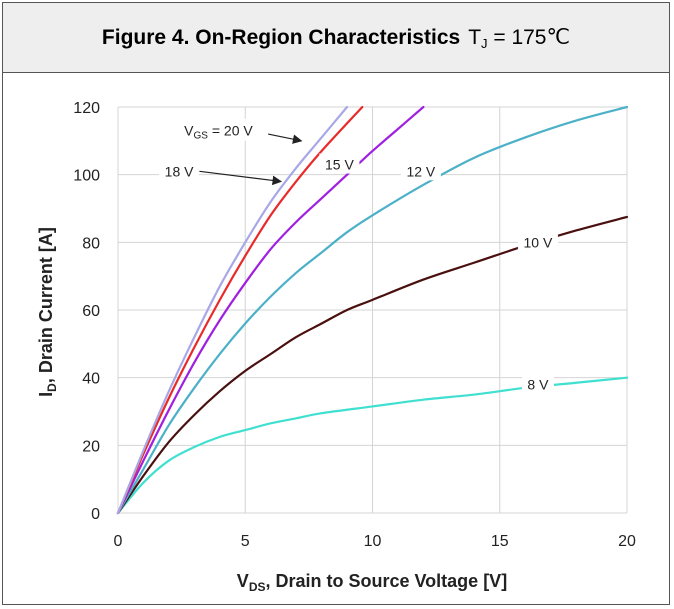 The height and width of the screenshot is (609, 674). Describe the element at coordinates (91, 446) in the screenshot. I see `y-tick-label-1: 20` at that location.